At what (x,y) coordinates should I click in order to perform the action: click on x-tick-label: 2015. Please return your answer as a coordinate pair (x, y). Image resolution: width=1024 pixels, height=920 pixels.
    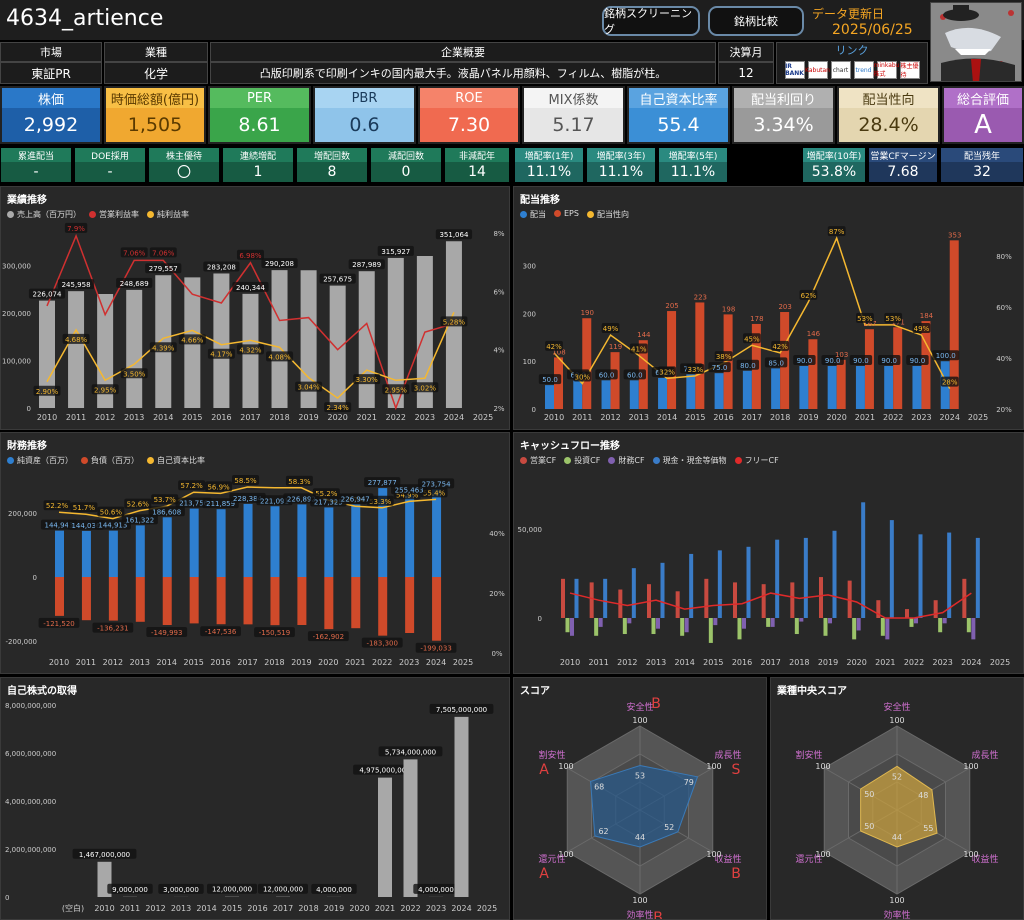
    Looking at the image, I should click on (695, 417).